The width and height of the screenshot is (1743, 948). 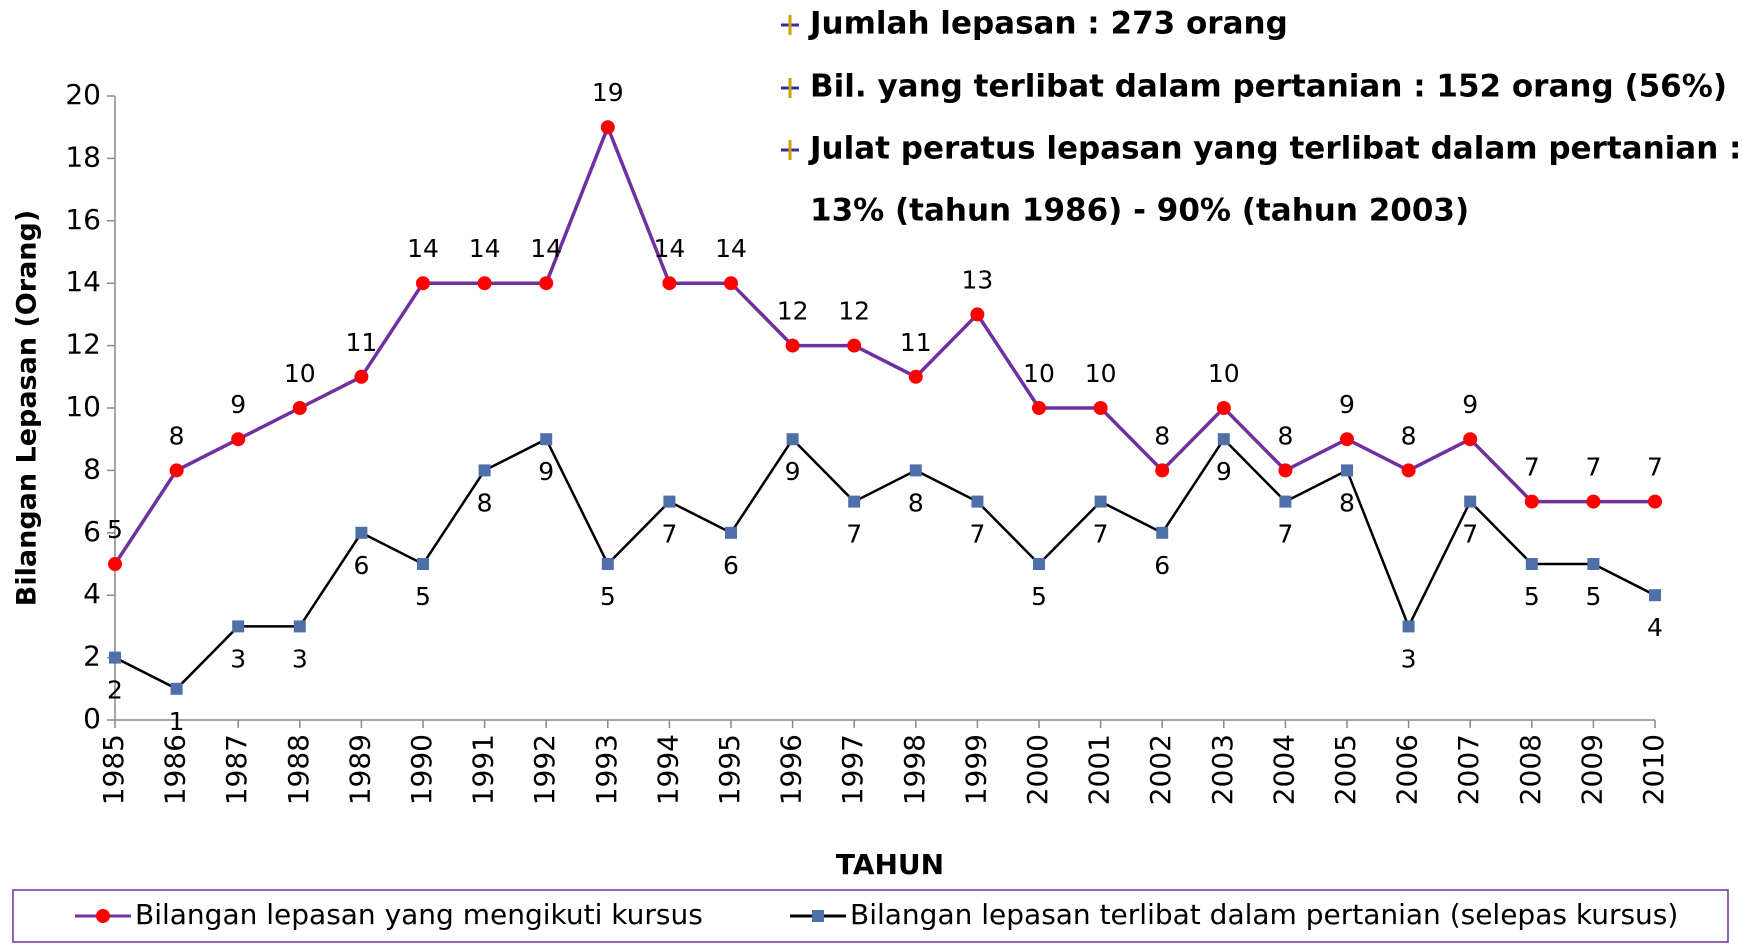 What do you see at coordinates (92, 593) in the screenshot?
I see `y-tick-label: 4` at bounding box center [92, 593].